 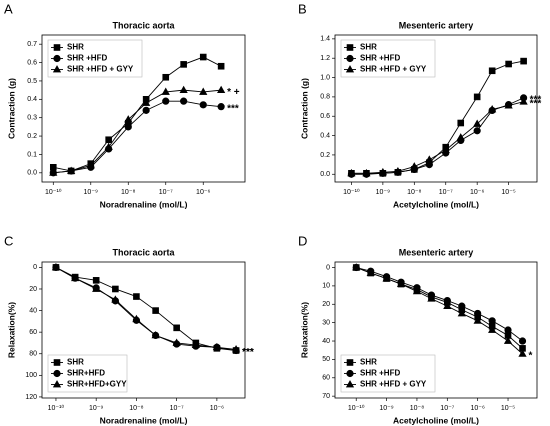 What do you see at coordinates (531, 356) in the screenshot?
I see `significance-label: *` at bounding box center [531, 356].